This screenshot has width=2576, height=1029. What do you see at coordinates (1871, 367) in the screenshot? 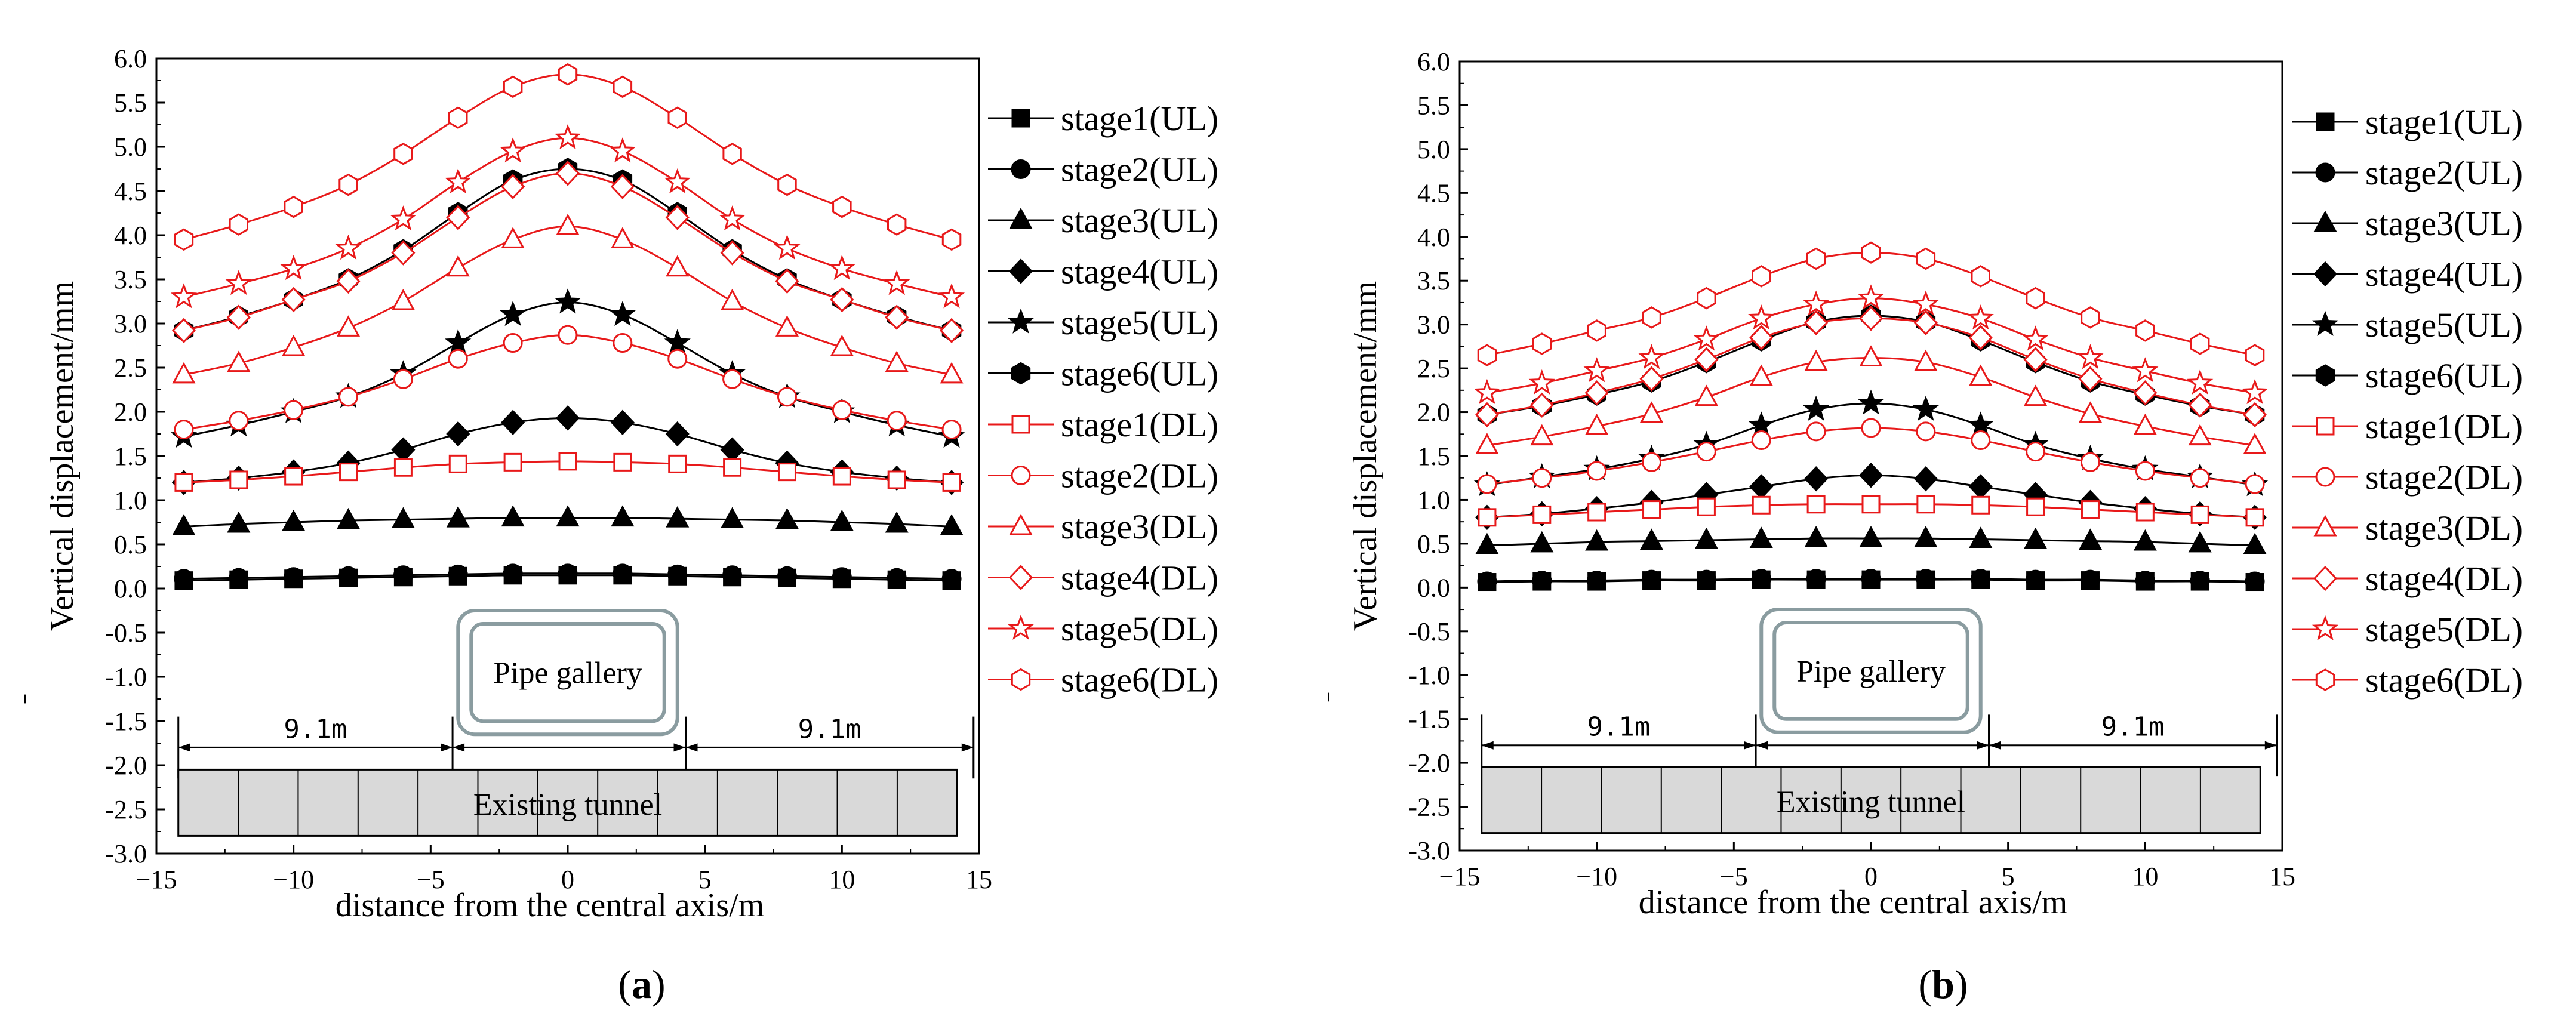
I see `series-stage4dl` at bounding box center [1871, 367].